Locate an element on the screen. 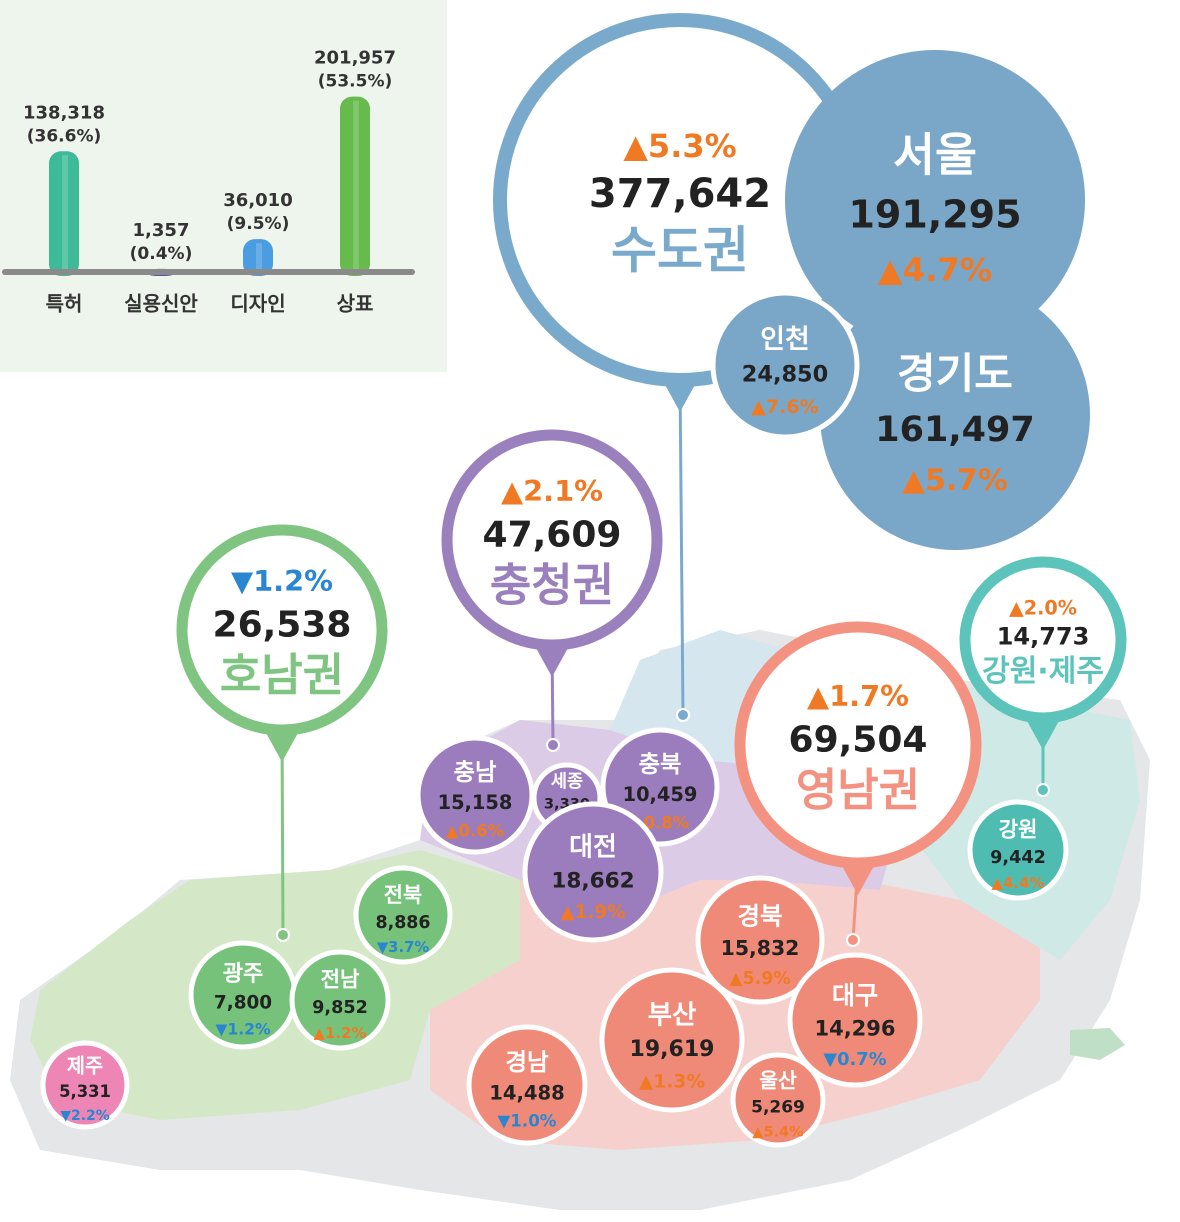 This screenshot has width=1180, height=1222. subregion-change: ▲7.6% is located at coordinates (784, 407).